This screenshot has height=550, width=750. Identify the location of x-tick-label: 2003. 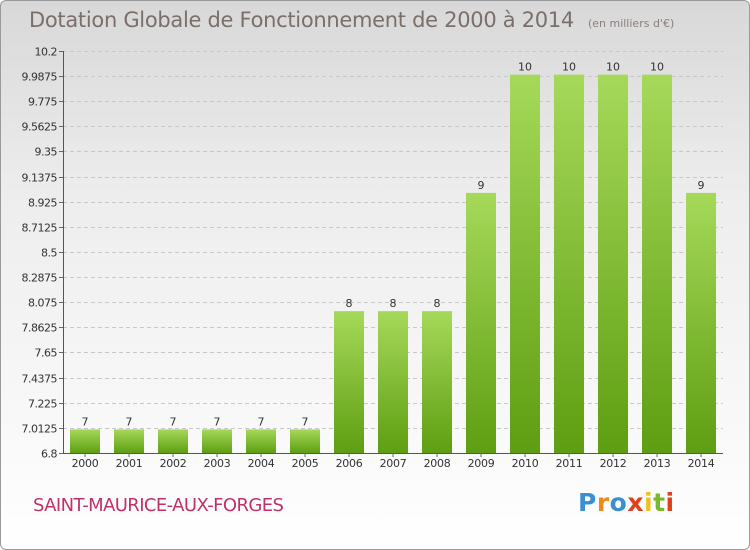
(217, 463).